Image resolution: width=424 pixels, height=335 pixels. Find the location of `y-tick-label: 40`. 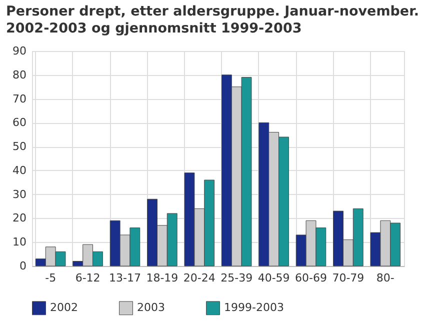

y-tick-label: 40 is located at coordinates (19, 170).